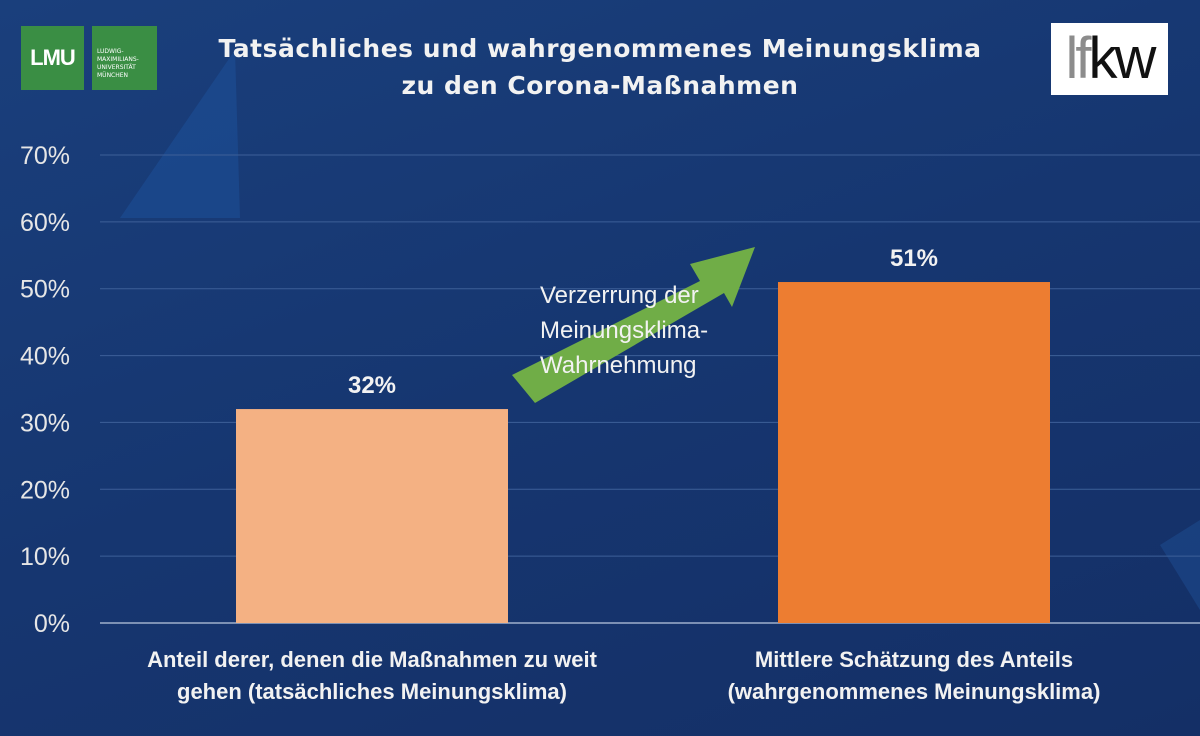 The image size is (1200, 736). I want to click on arrow-icon, so click(633, 325).